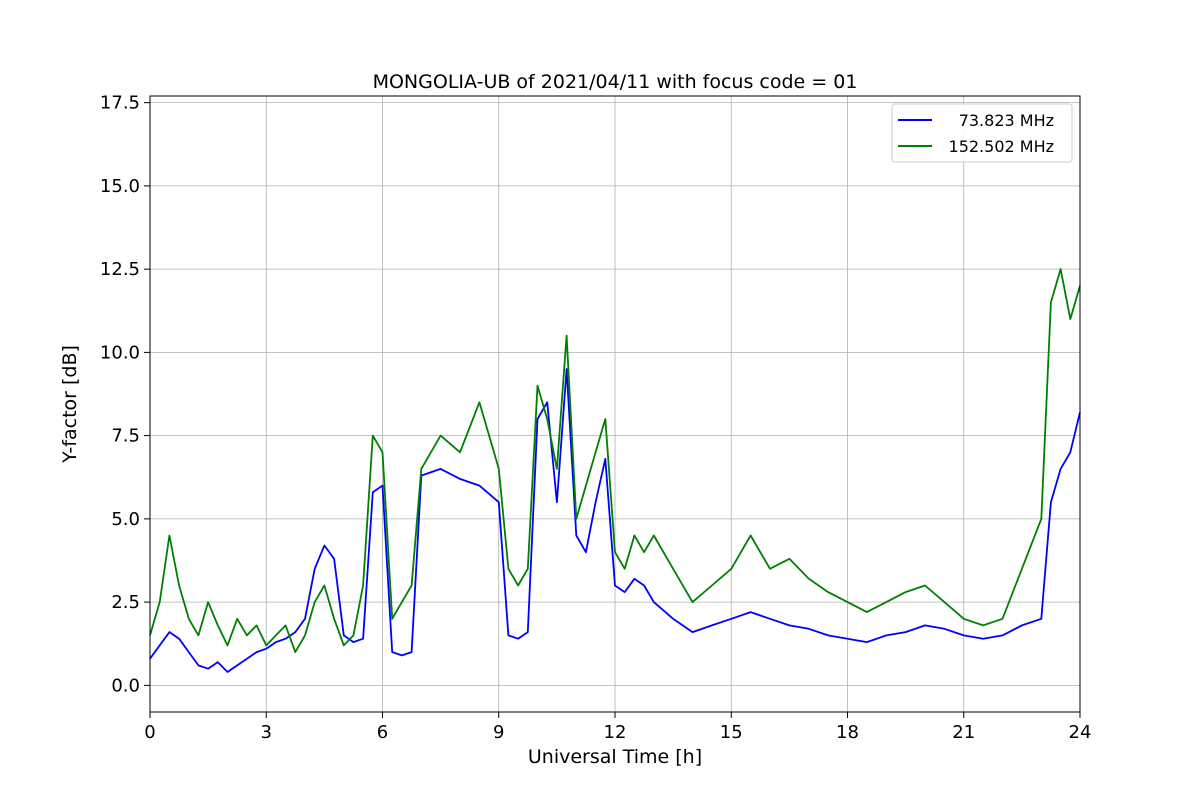 The height and width of the screenshot is (800, 1200). I want to click on legend-label-0: 73.823 MHz, so click(1006, 120).